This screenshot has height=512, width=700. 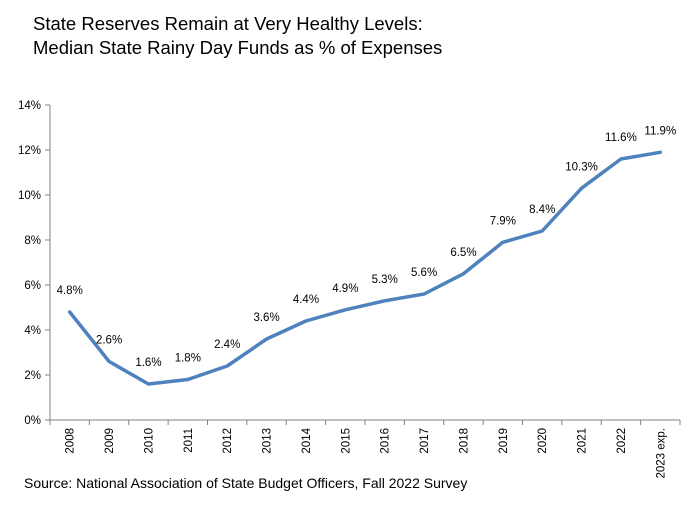 I want to click on x-tick-label: 2016, so click(x=386, y=441).